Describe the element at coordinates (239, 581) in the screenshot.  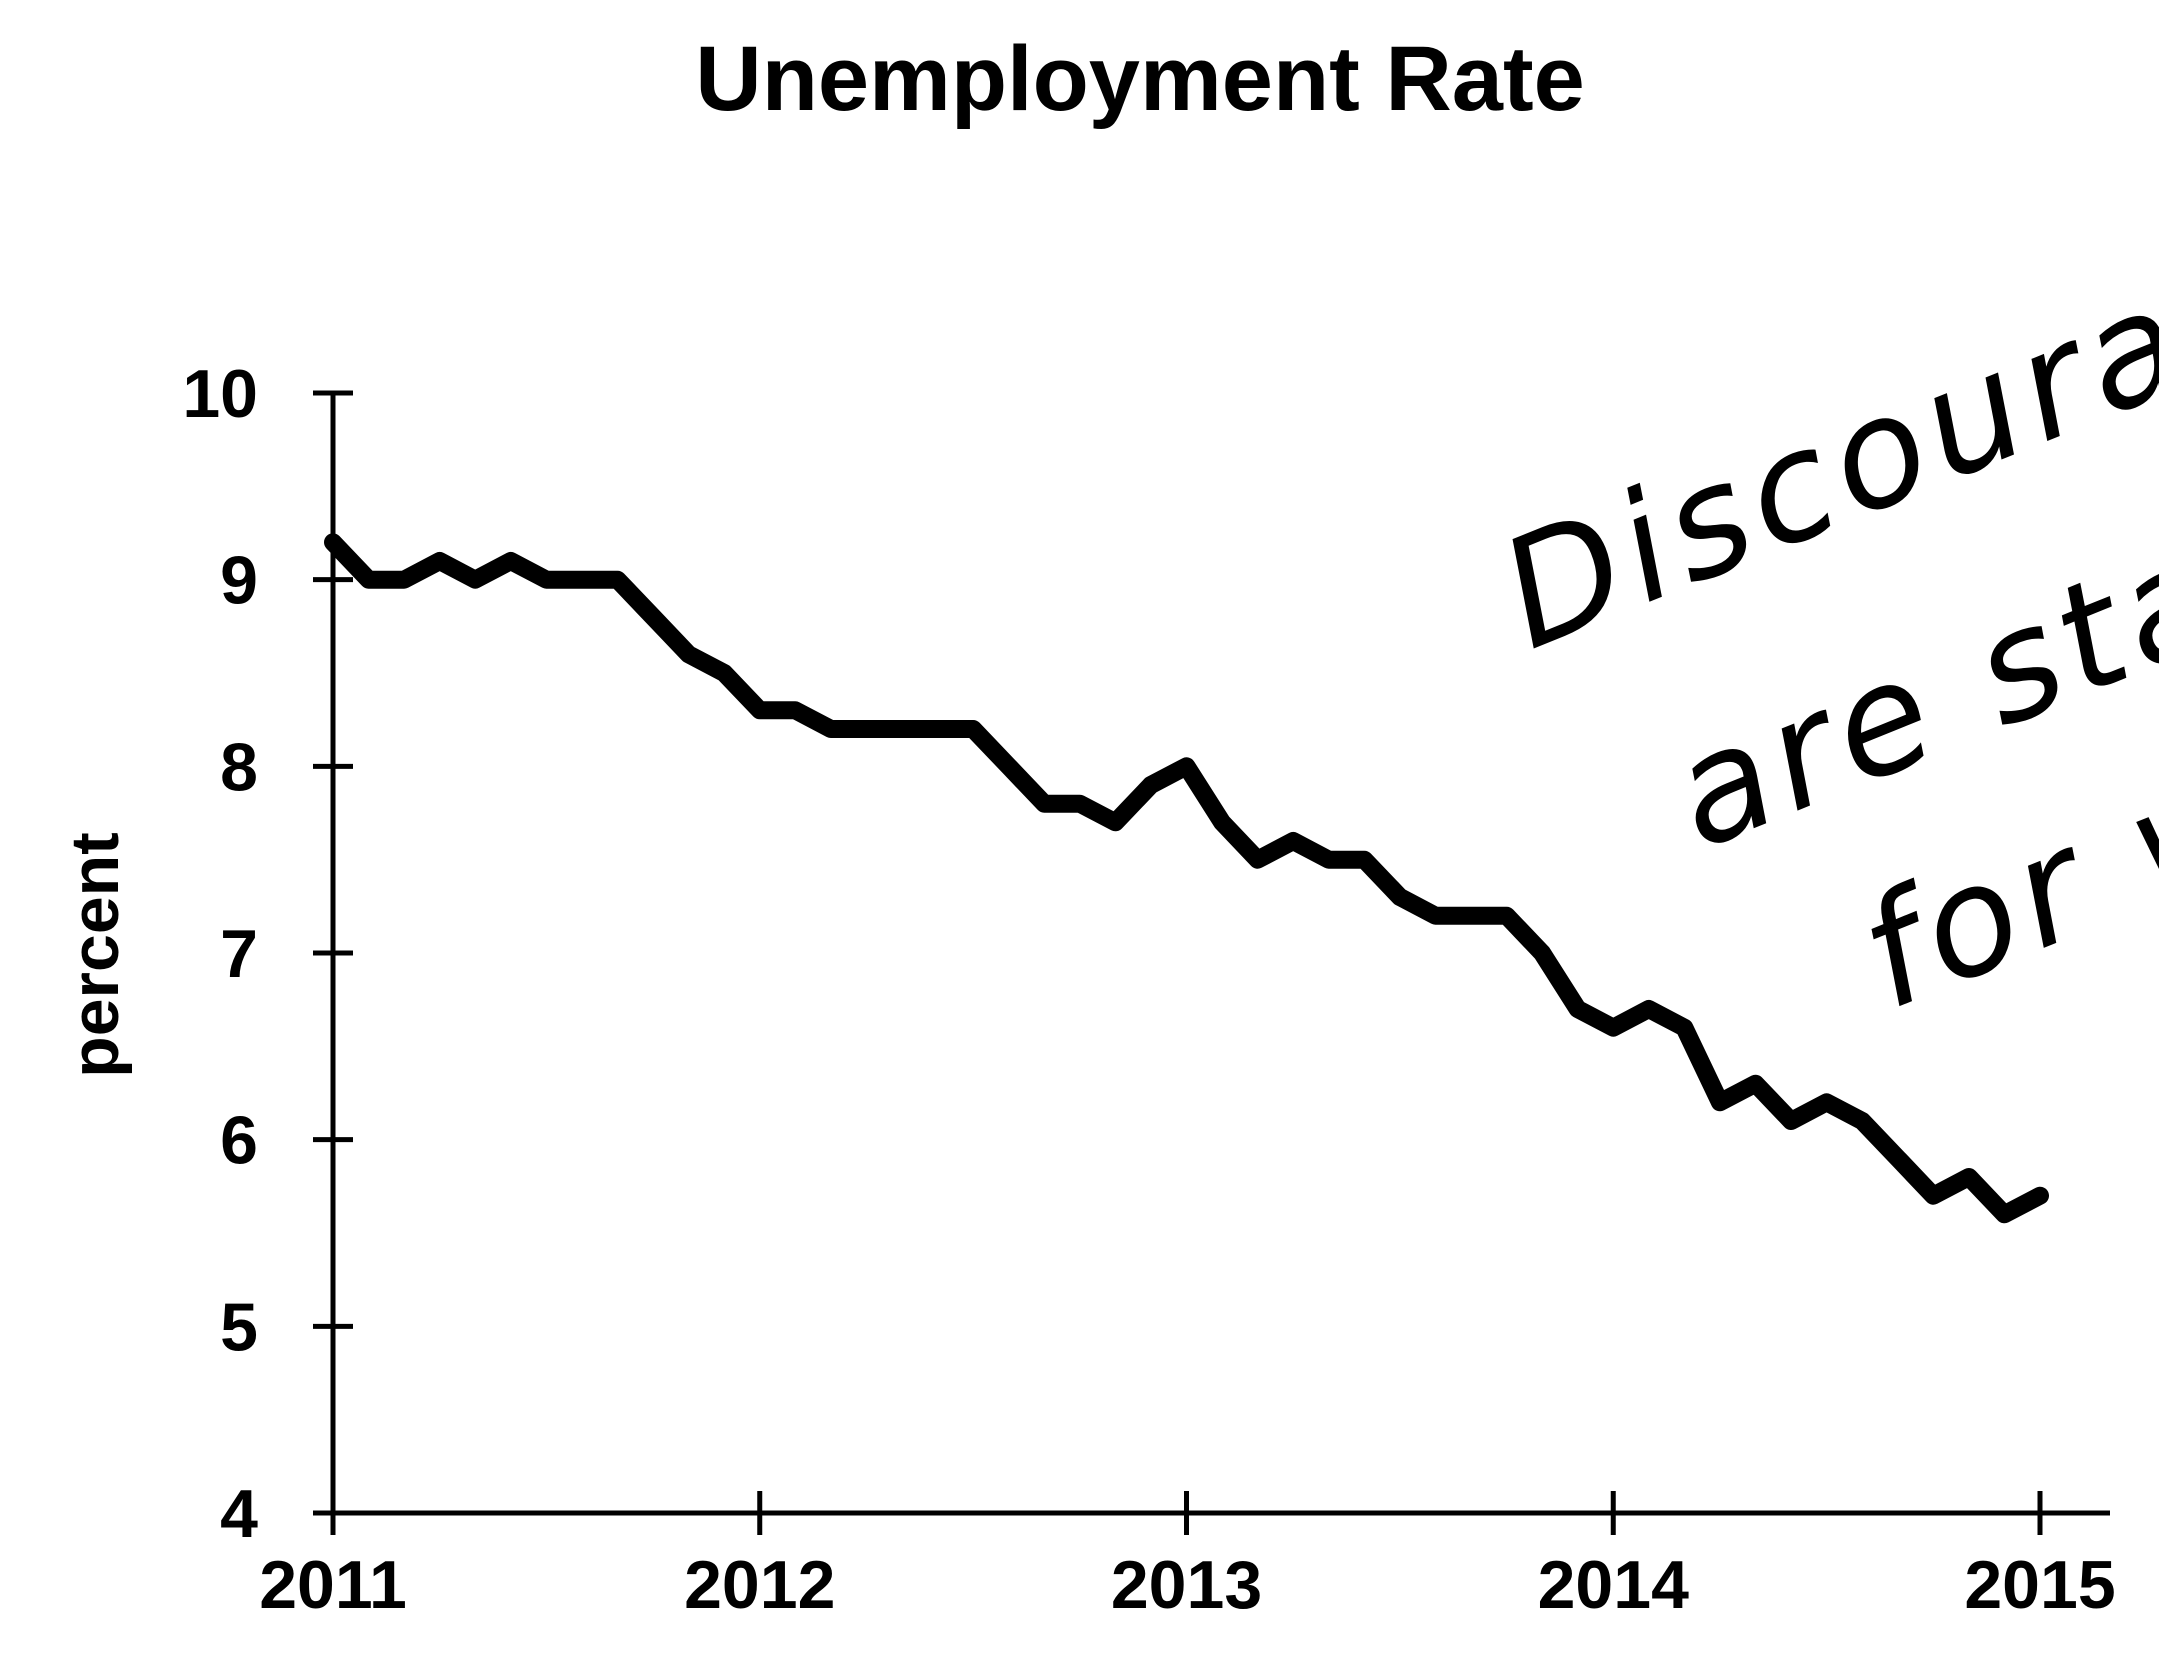
I see `y-tick-label: 9` at that location.